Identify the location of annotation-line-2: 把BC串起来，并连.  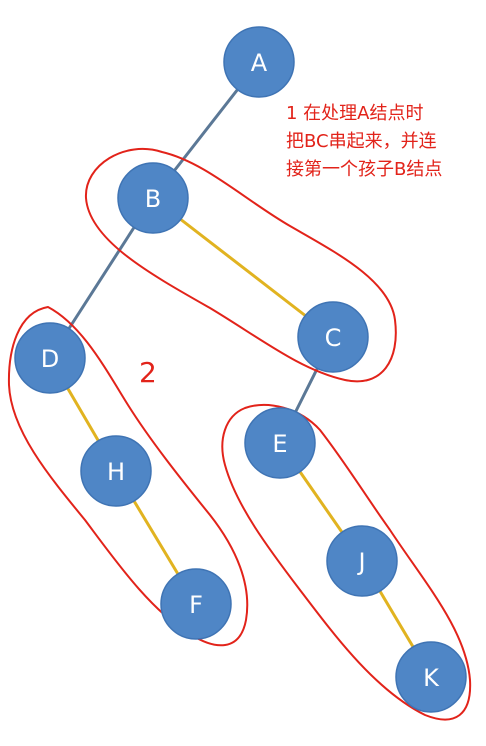
(361, 141).